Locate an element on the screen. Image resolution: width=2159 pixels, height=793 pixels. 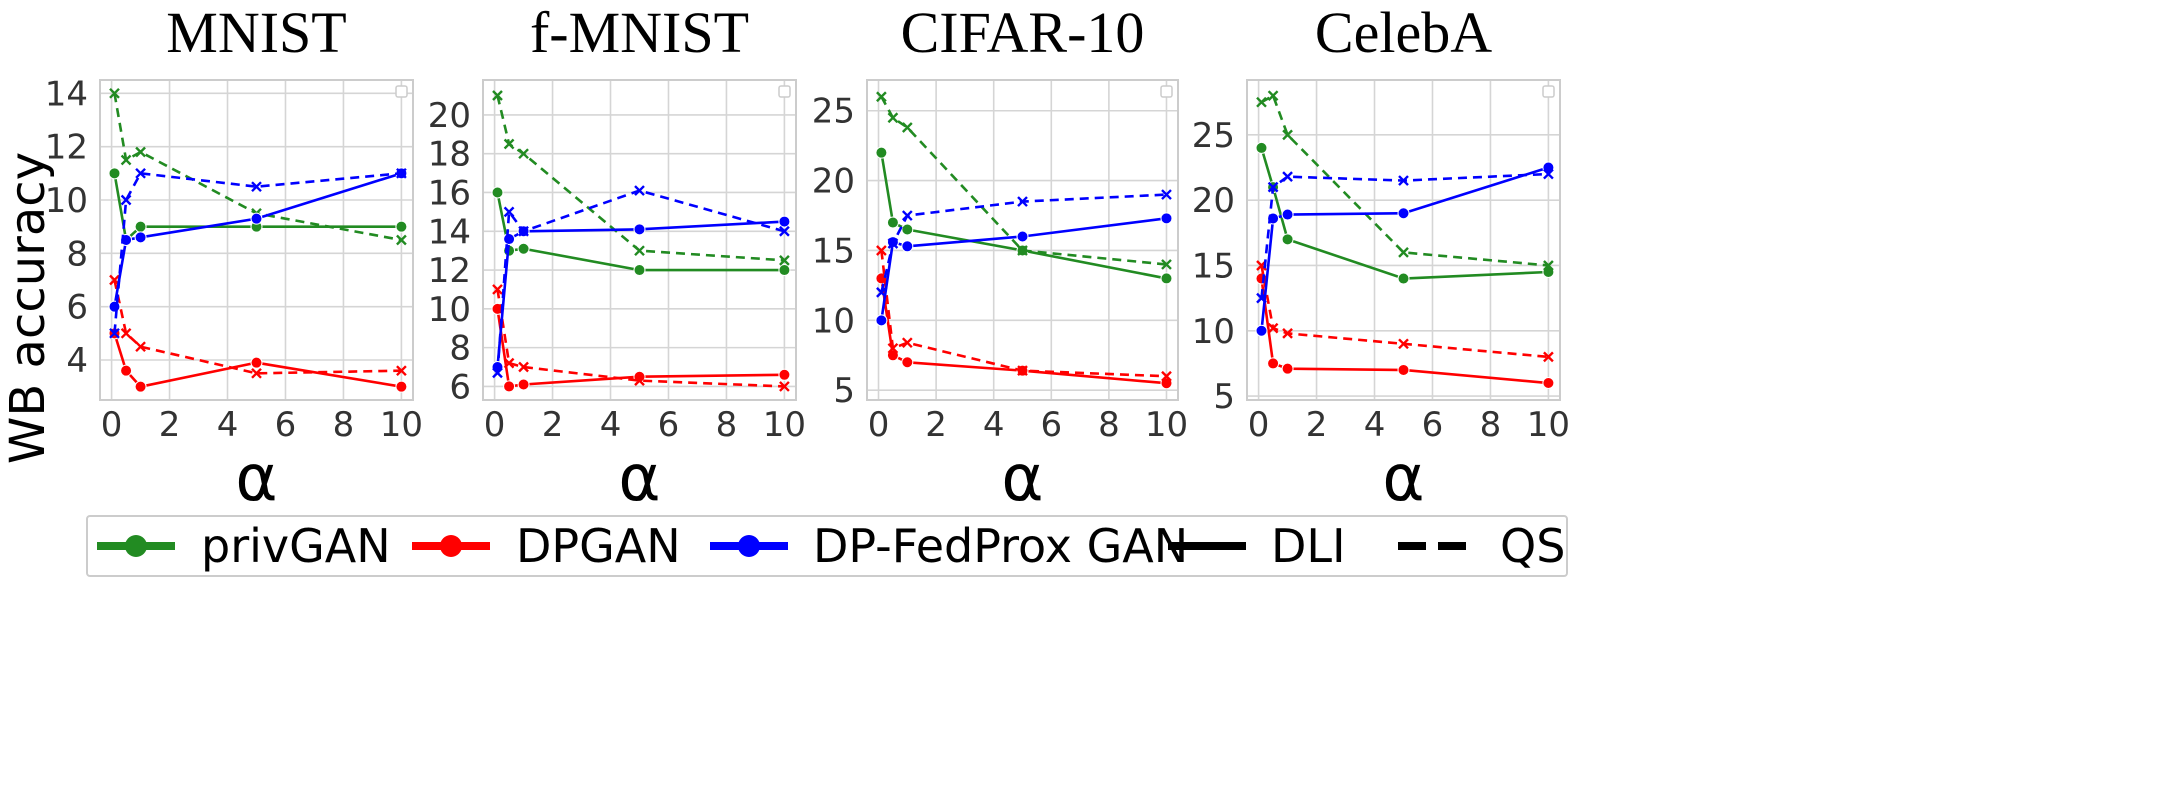
panel-title: CIFAR-10 is located at coordinates (1023, 32).